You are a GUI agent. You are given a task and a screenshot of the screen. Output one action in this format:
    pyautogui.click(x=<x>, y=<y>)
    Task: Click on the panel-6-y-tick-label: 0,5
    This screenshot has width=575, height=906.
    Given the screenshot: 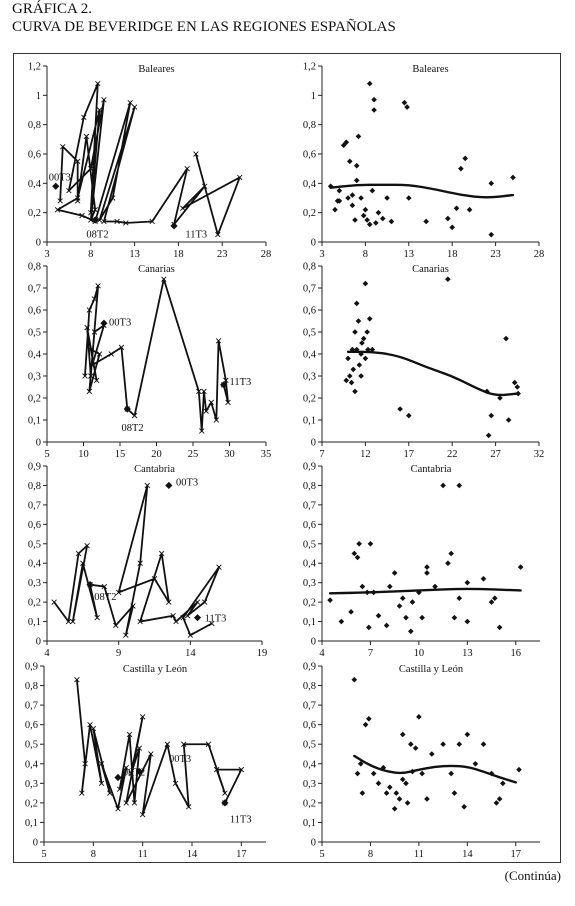 What is the action you would take?
    pyautogui.click(x=309, y=544)
    